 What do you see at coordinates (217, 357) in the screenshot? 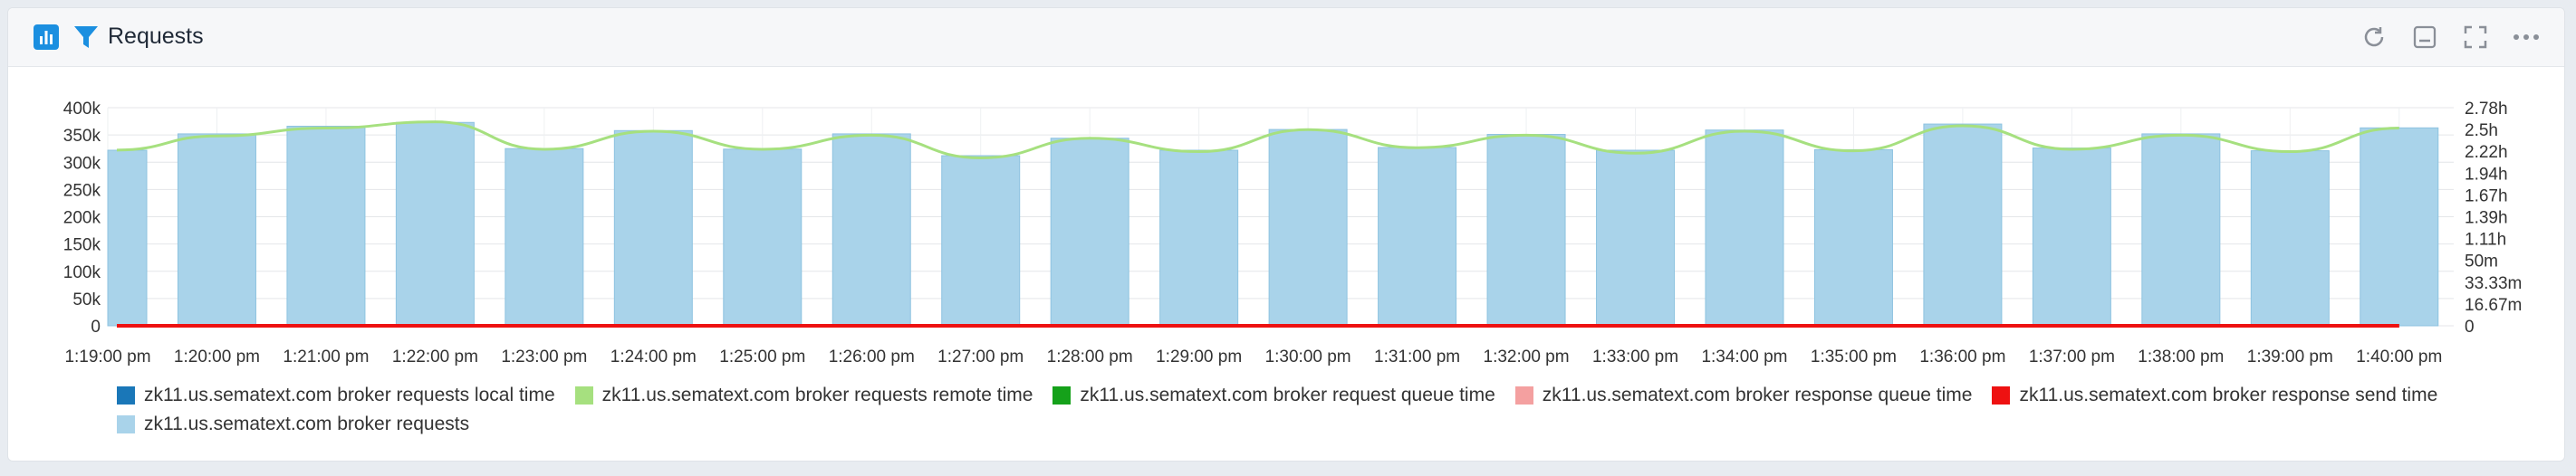
I see `x-tick-label: 1:20:00 pm` at bounding box center [217, 357].